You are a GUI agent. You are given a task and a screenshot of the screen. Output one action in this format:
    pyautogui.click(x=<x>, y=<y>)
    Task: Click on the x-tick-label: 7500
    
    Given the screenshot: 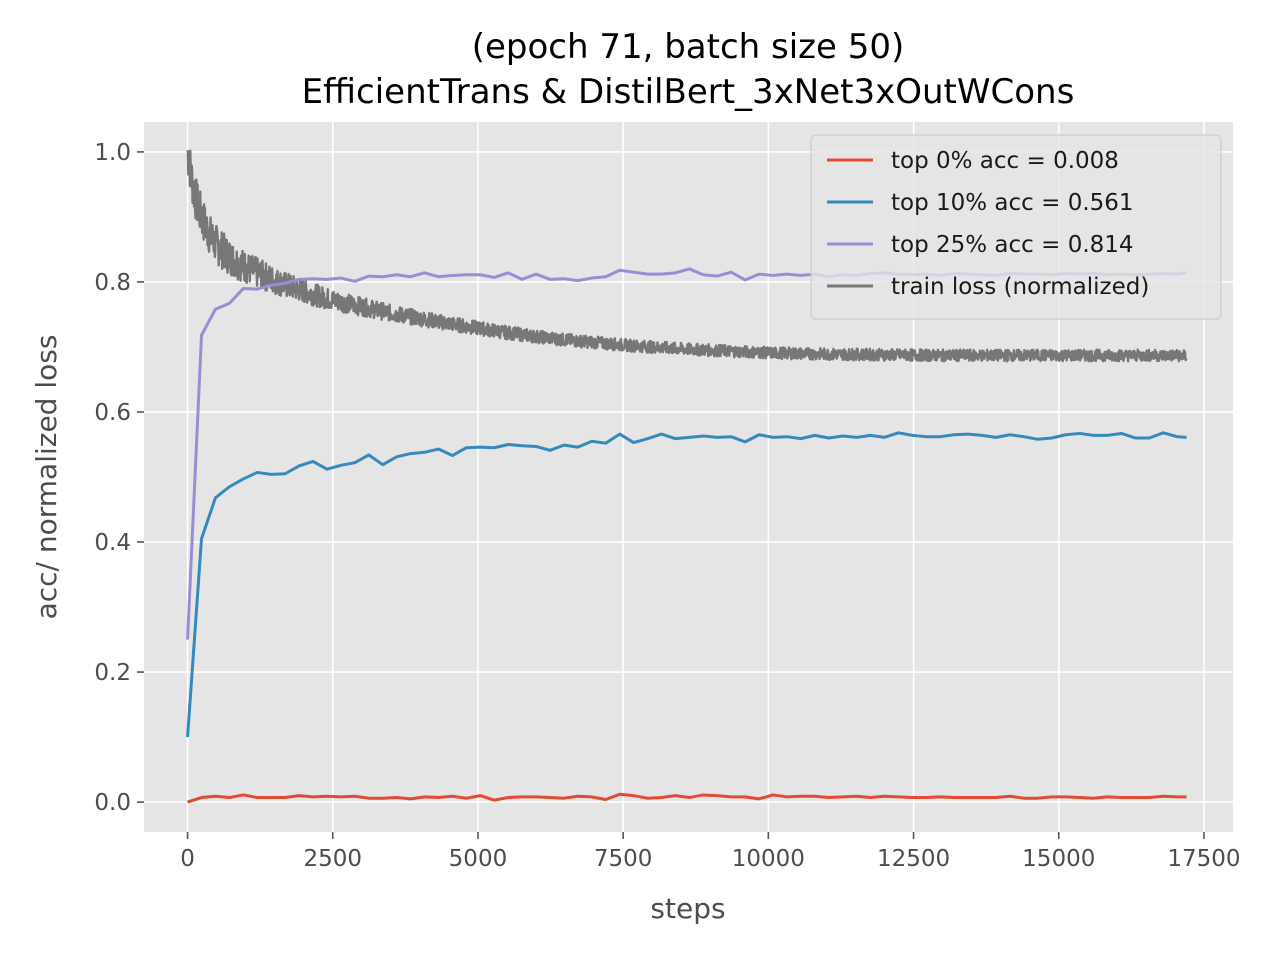 What is the action you would take?
    pyautogui.click(x=623, y=859)
    